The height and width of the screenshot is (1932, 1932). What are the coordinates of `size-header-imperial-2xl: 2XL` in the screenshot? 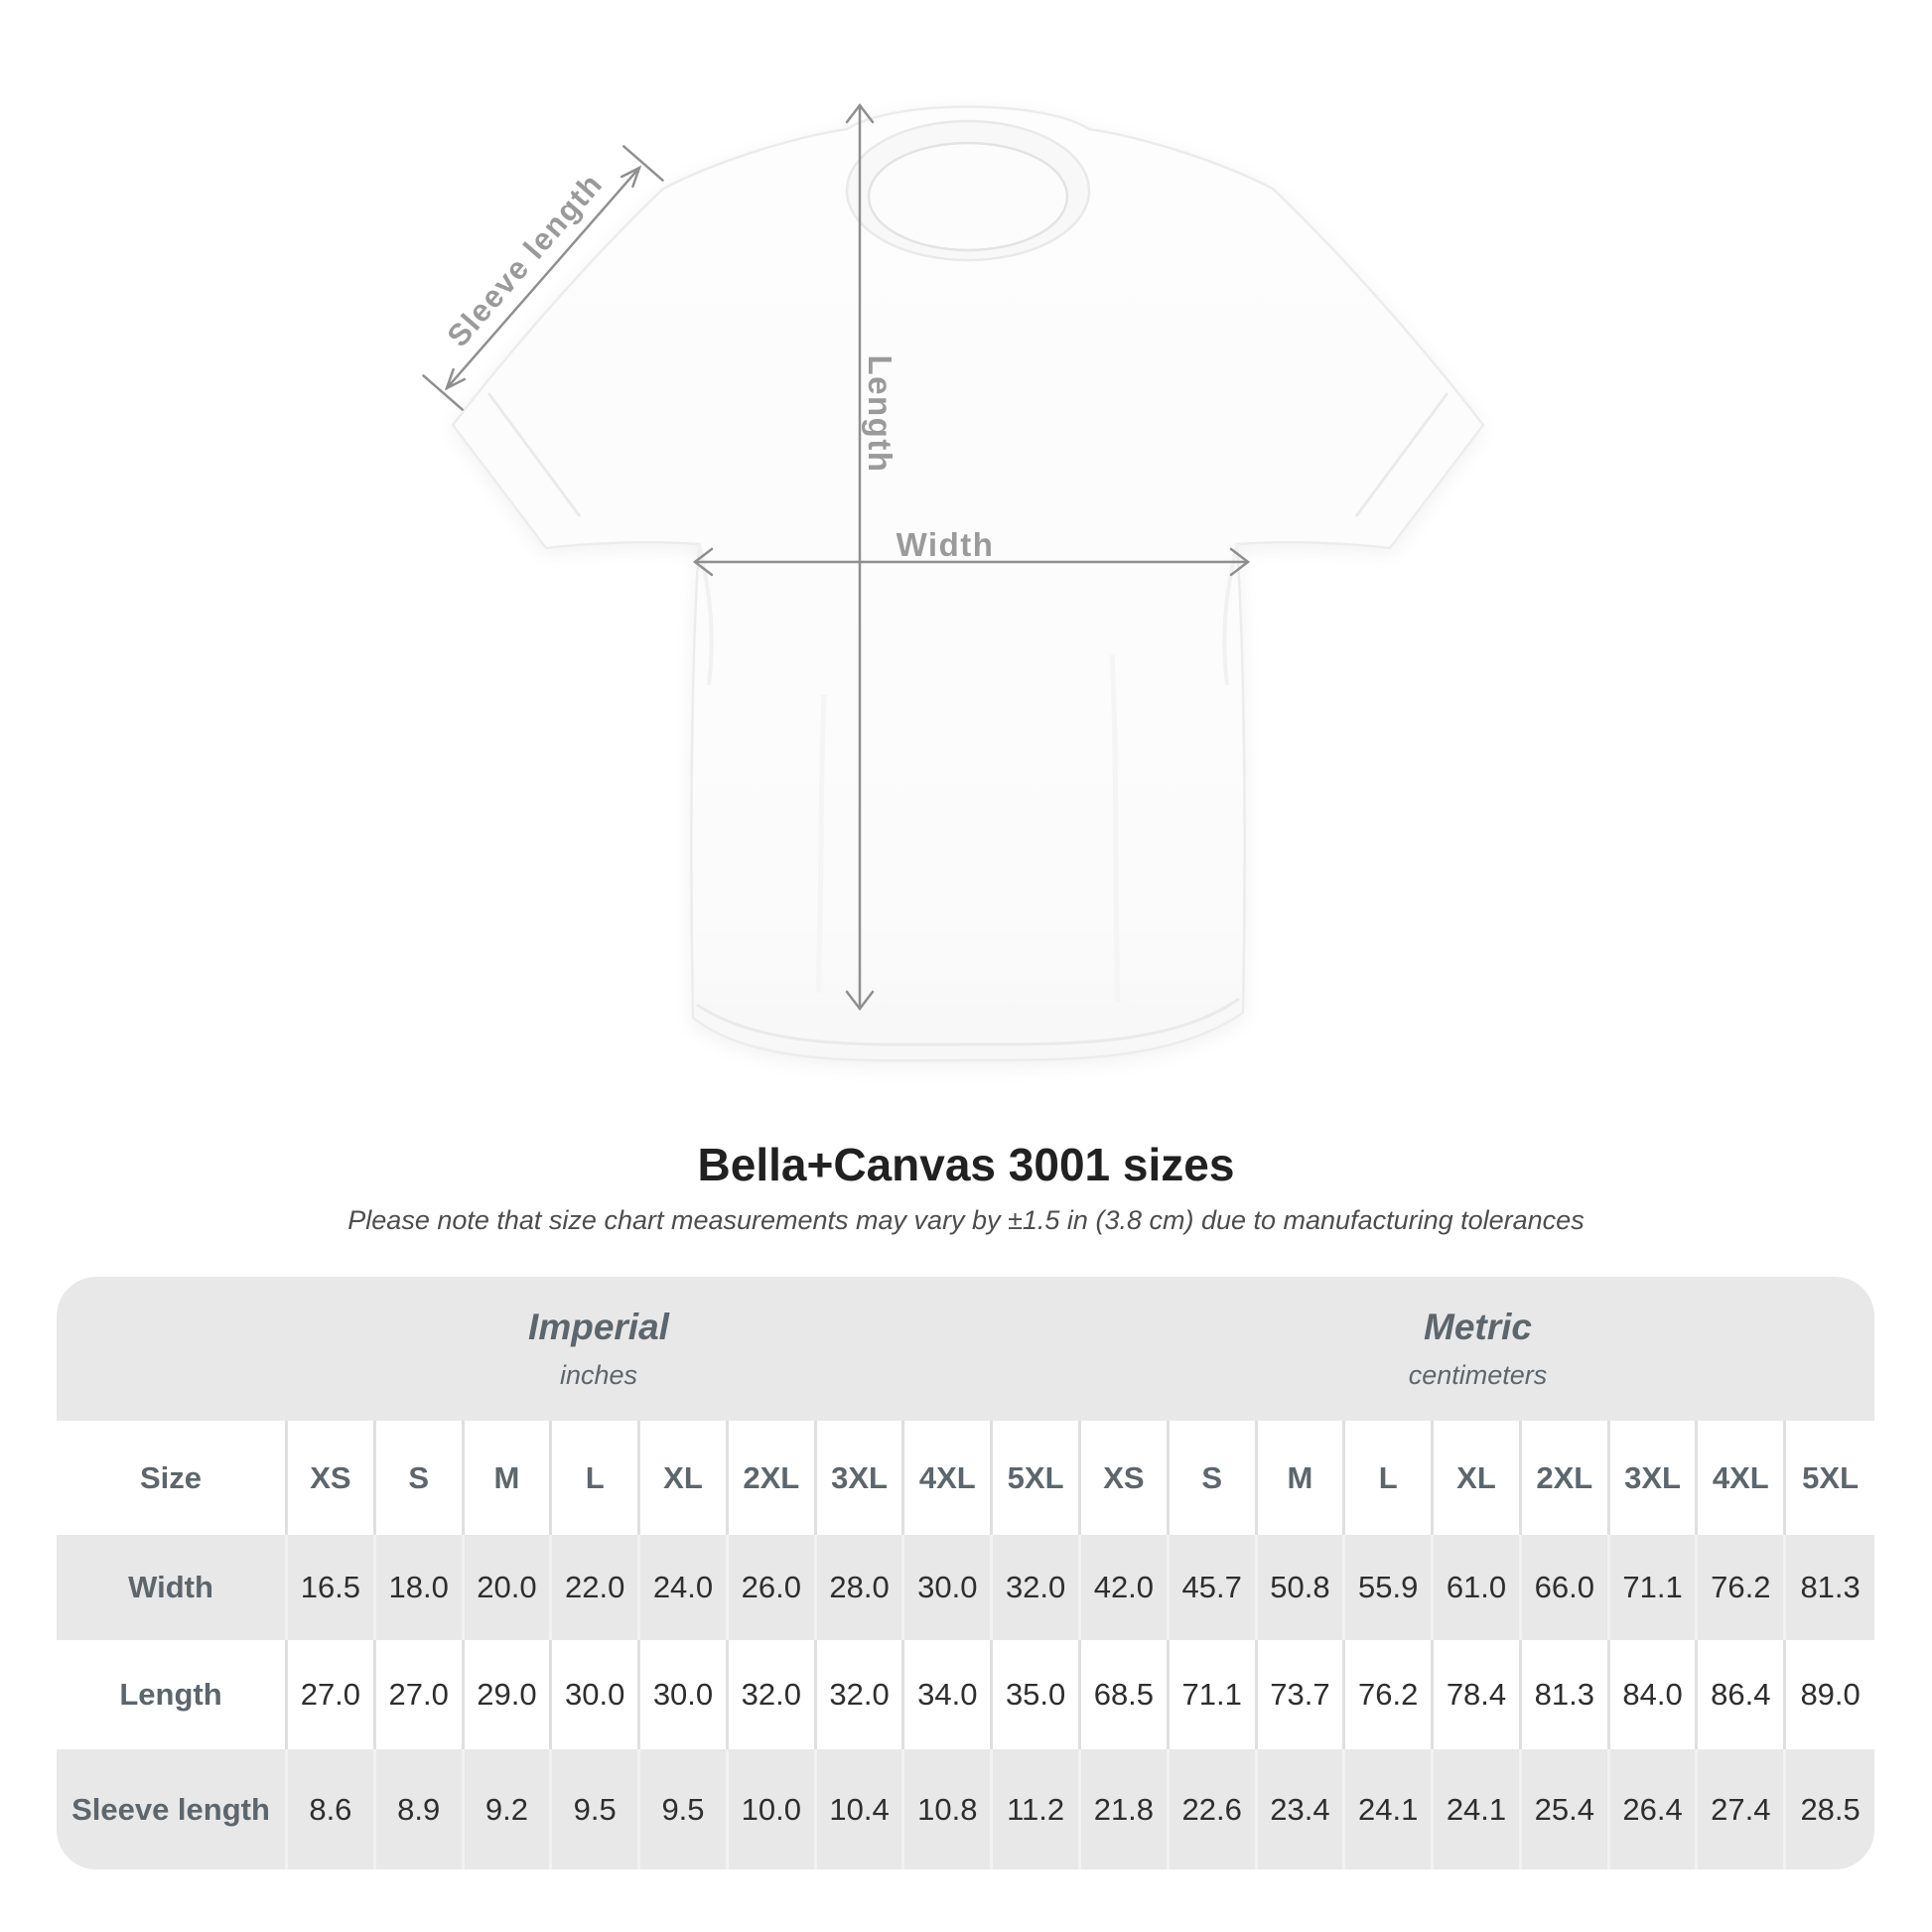 It's located at (773, 1478).